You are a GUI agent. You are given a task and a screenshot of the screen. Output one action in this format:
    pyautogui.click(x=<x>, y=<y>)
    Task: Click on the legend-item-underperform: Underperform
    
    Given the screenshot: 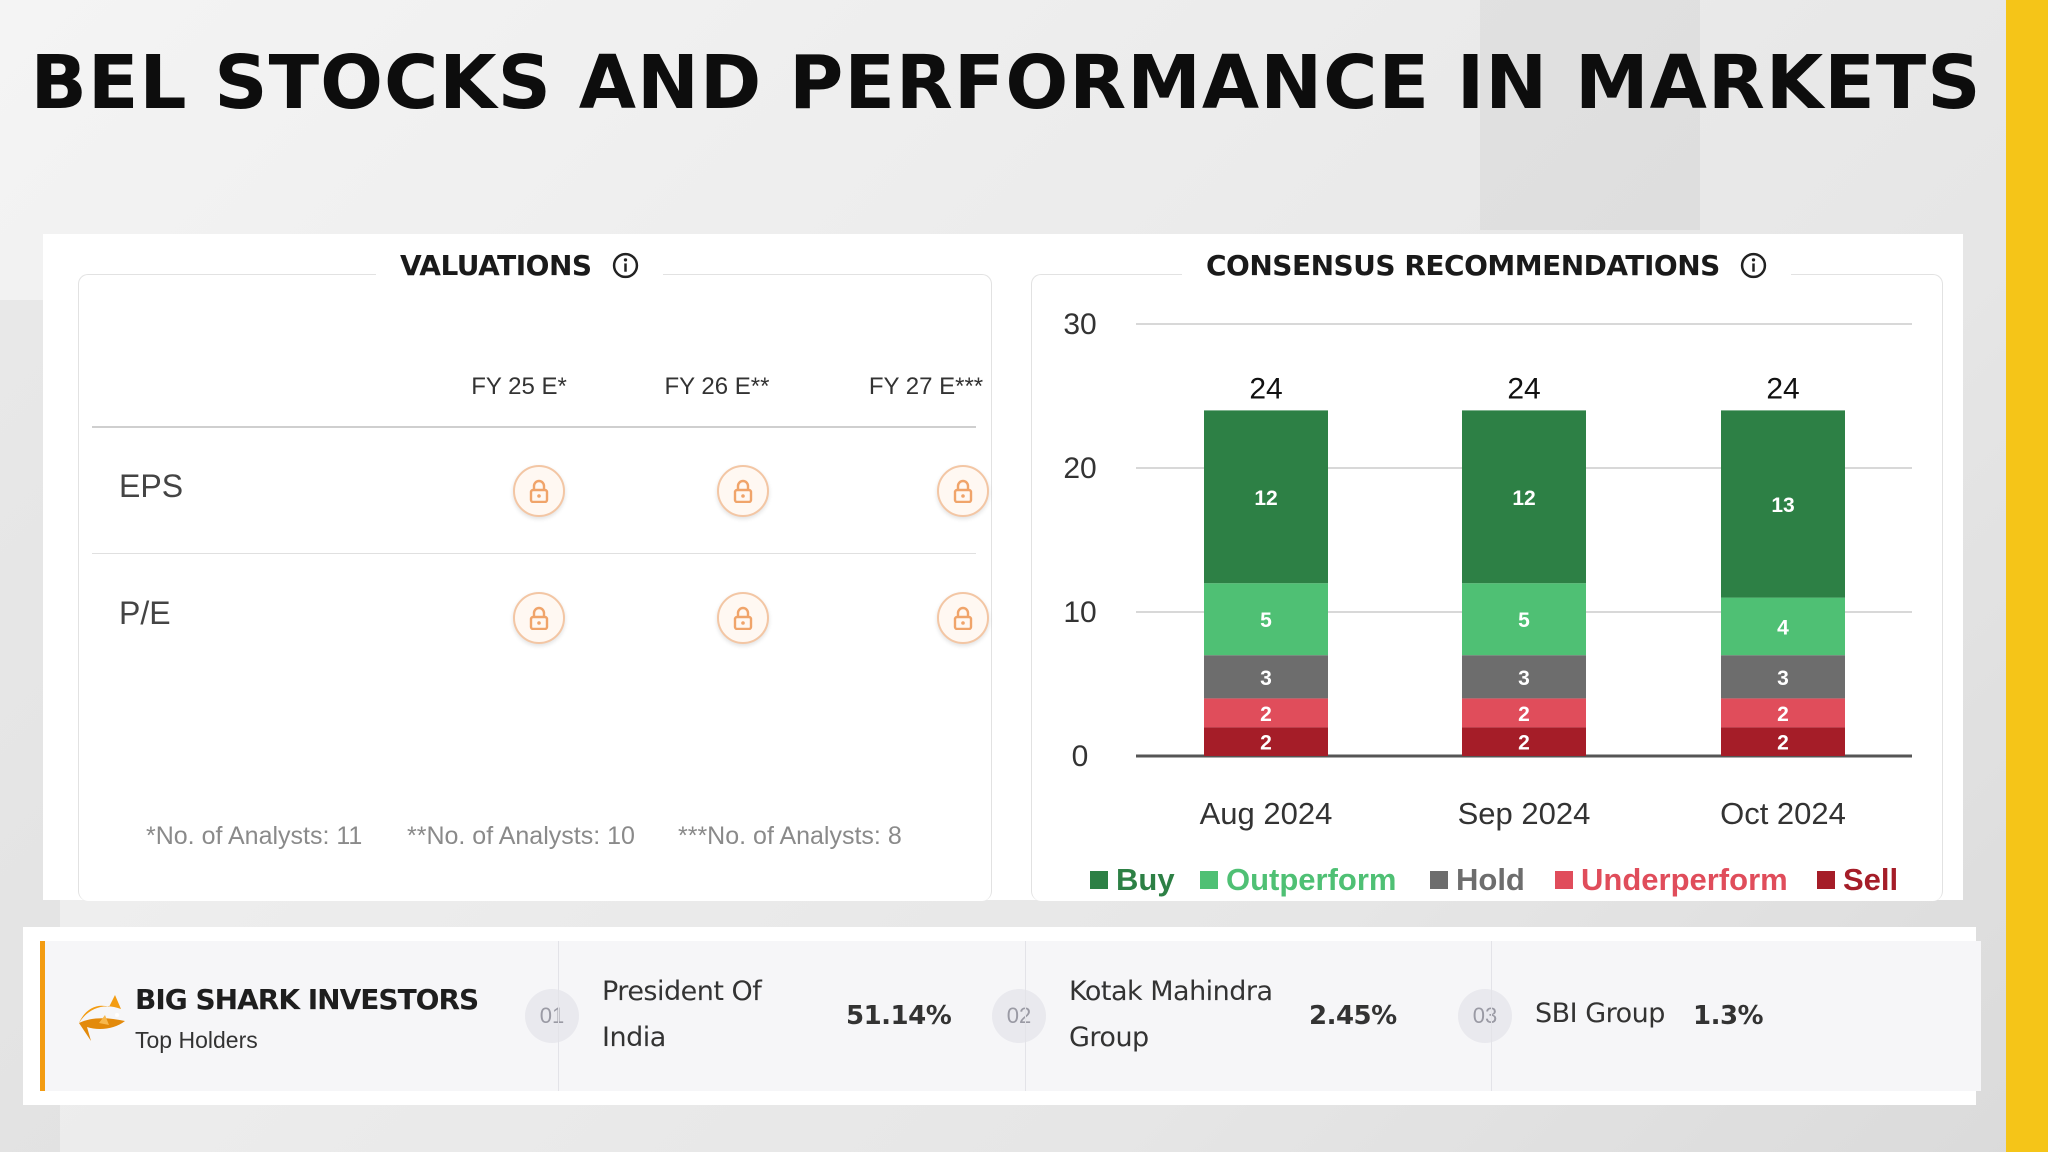 What is the action you would take?
    pyautogui.click(x=1671, y=880)
    